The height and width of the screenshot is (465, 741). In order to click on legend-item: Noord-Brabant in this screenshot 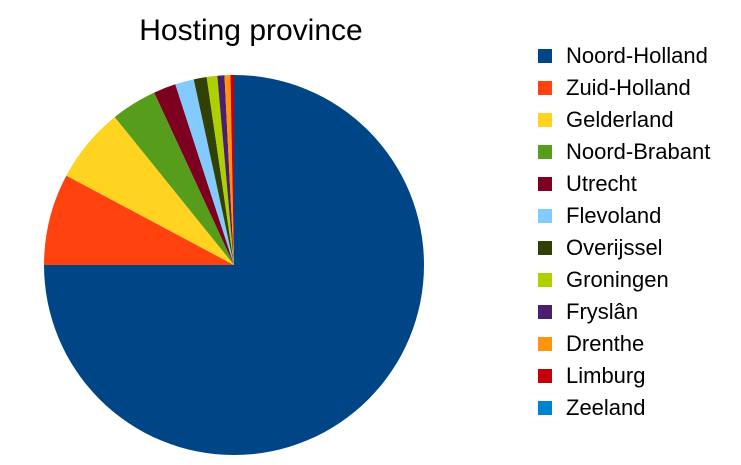, I will do `click(624, 152)`.